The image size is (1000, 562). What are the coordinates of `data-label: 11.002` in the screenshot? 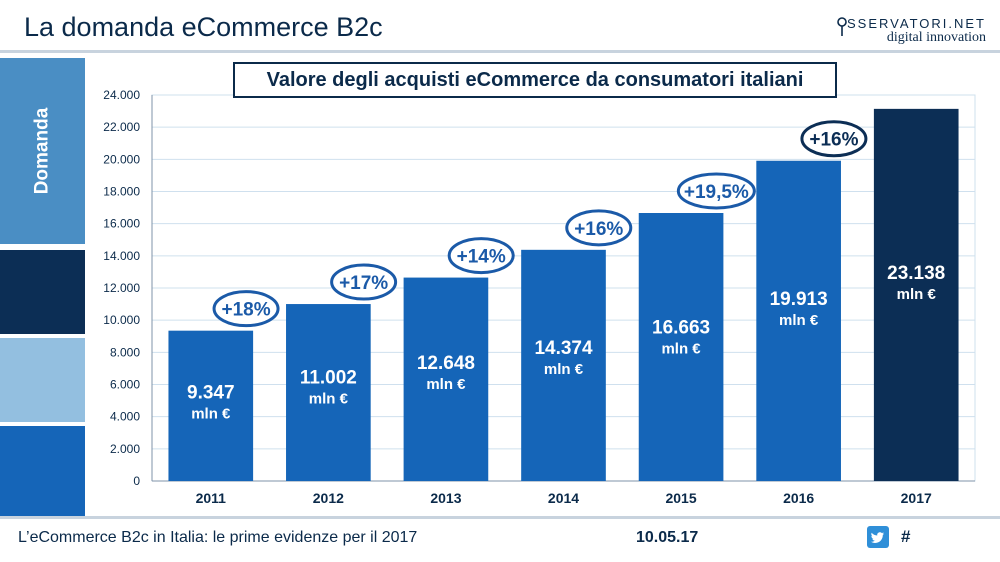 It's located at (328, 378).